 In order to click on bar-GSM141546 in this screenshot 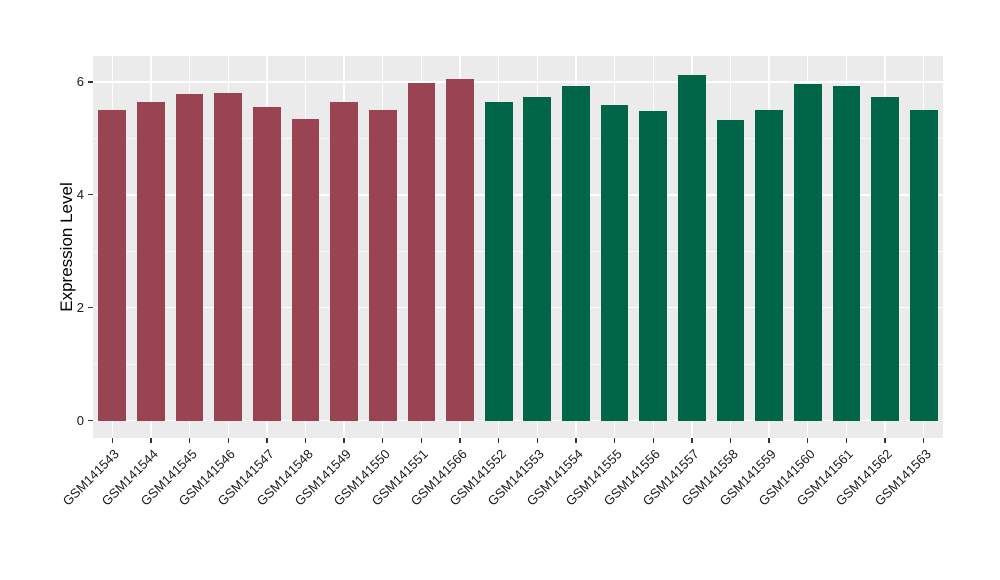, I will do `click(228, 257)`.